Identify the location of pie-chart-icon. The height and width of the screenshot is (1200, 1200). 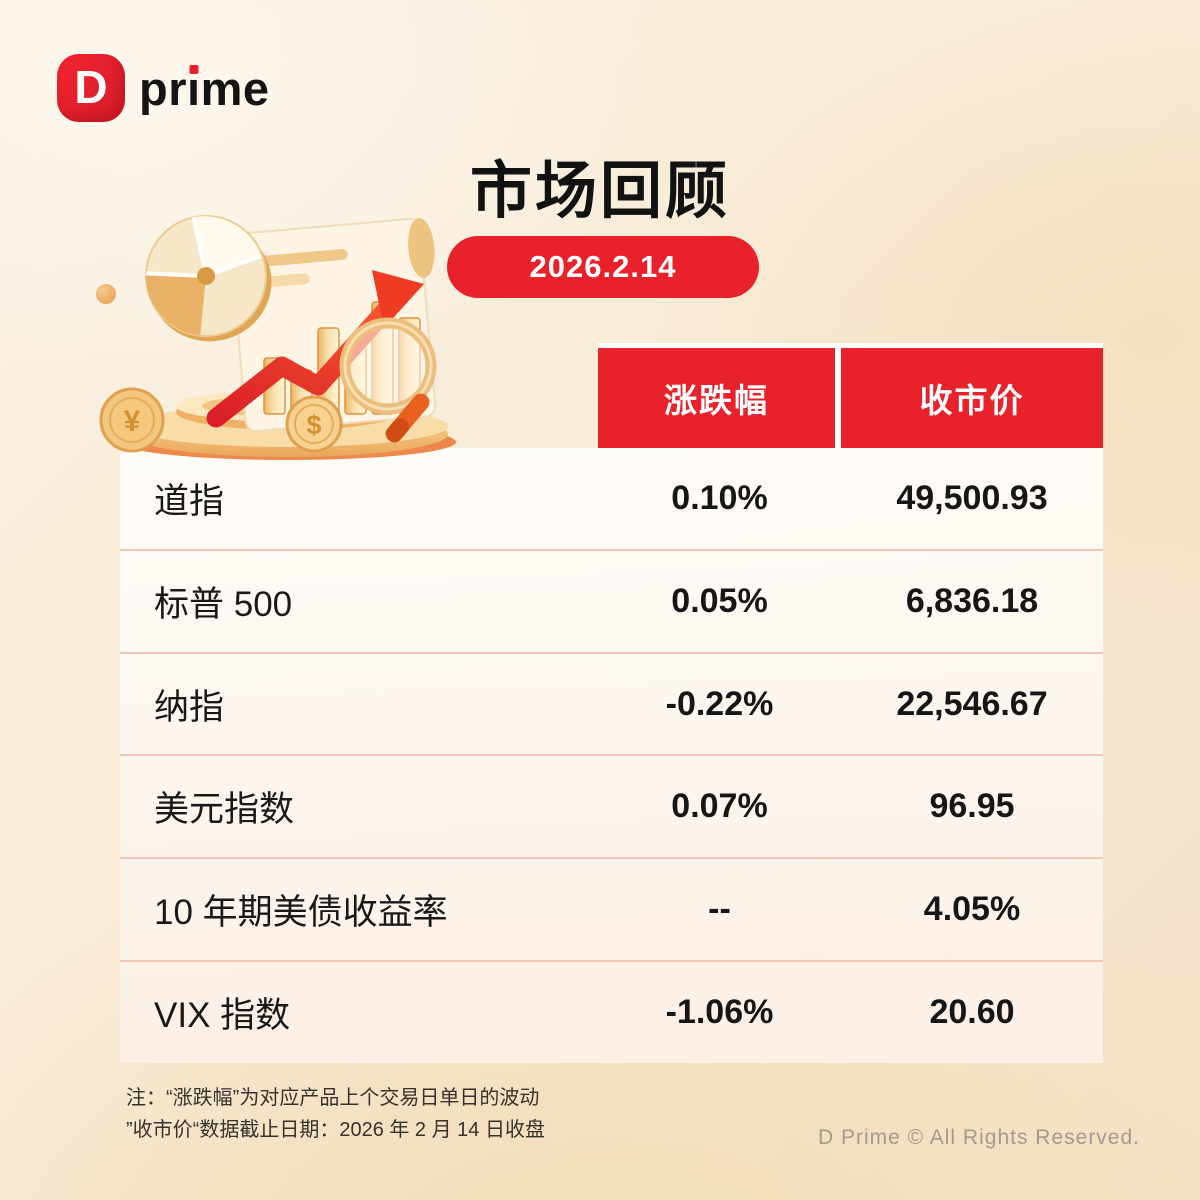
(208, 278).